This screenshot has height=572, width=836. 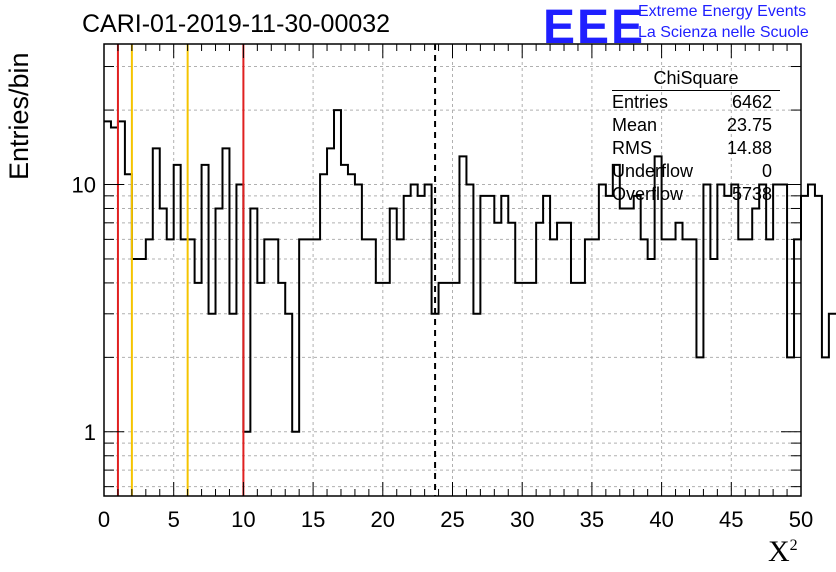 What do you see at coordinates (243, 519) in the screenshot?
I see `x-tick-label: 10` at bounding box center [243, 519].